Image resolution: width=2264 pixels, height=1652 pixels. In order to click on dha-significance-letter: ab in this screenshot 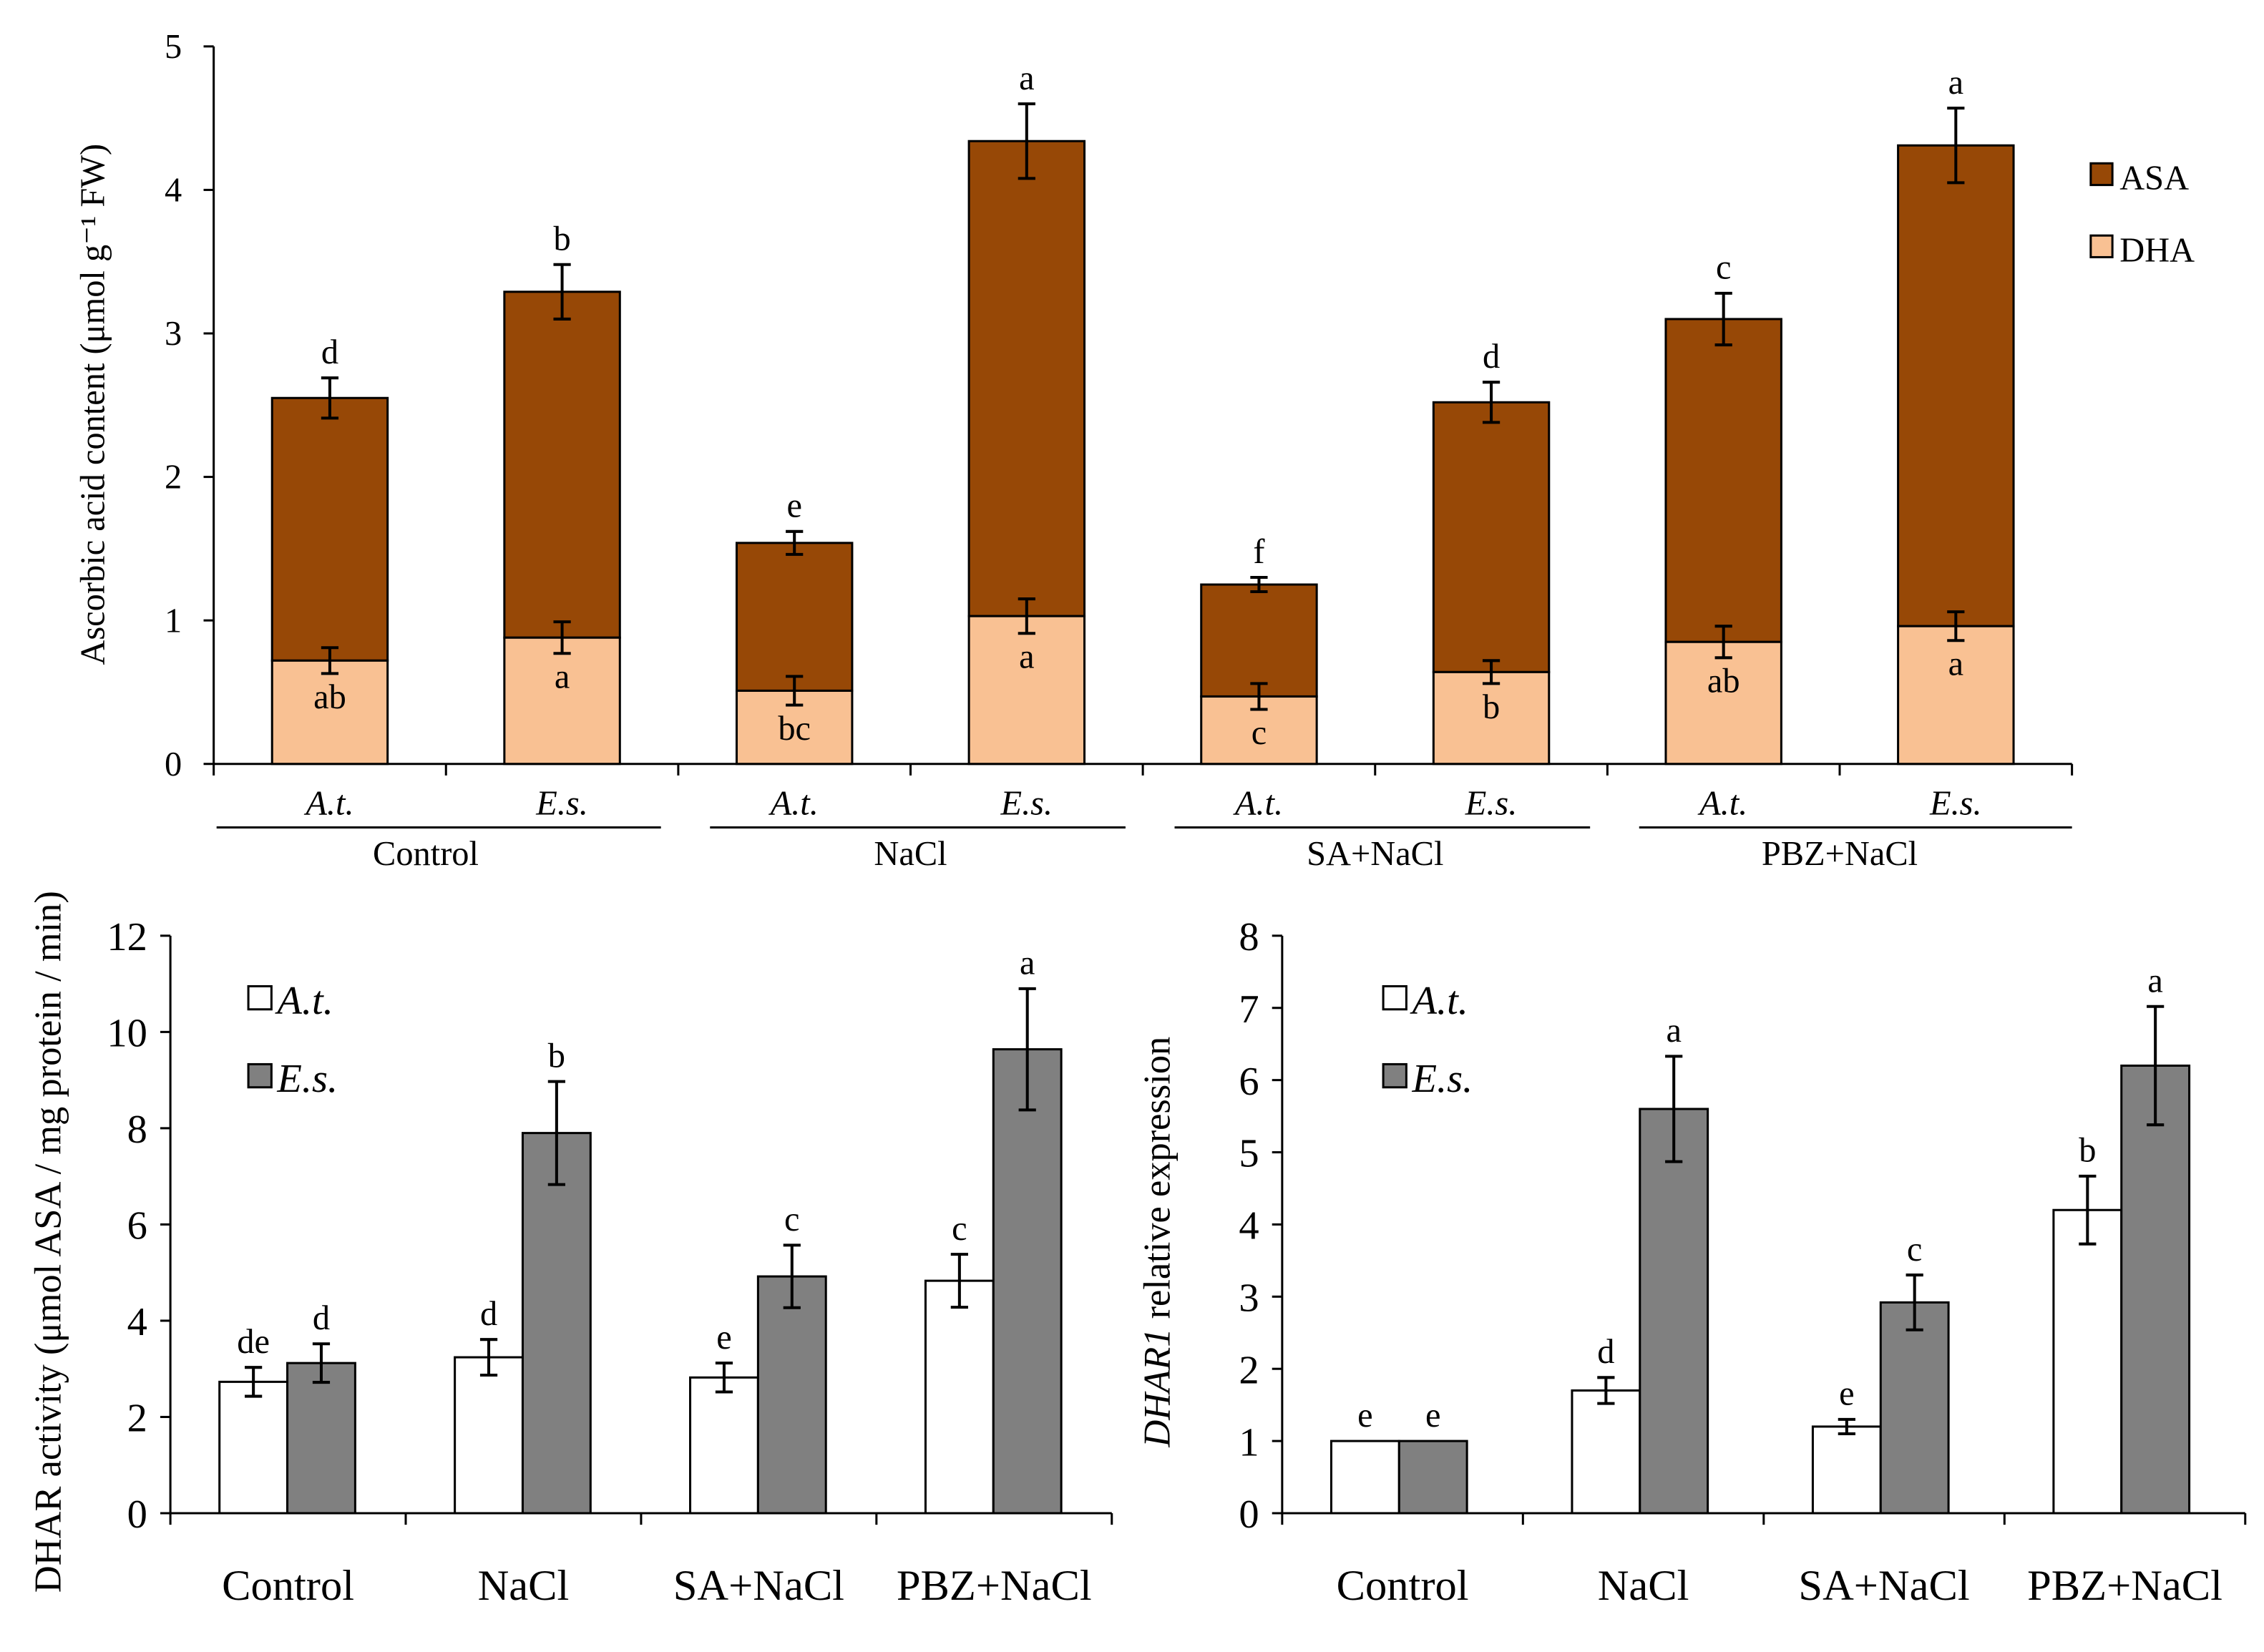, I will do `click(329, 697)`.